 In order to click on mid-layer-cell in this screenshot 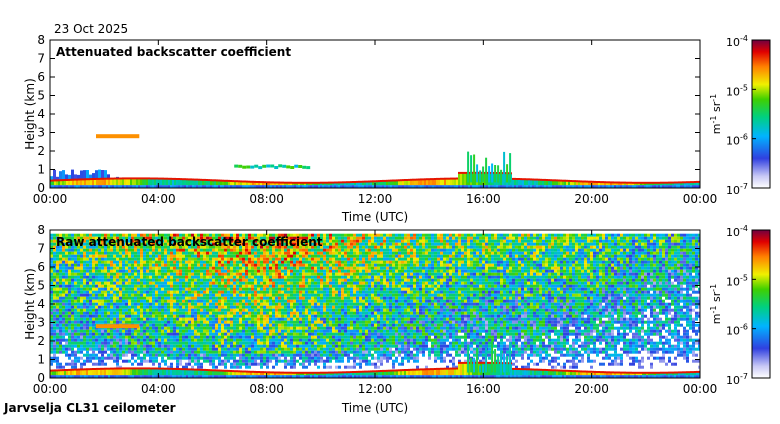, I will do `click(288, 166)`.